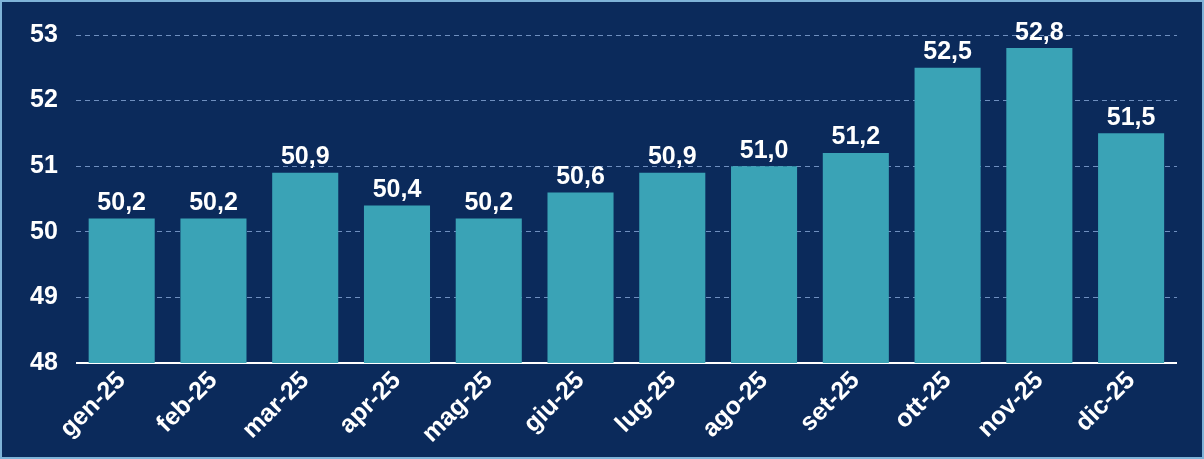 This screenshot has width=1204, height=459. Describe the element at coordinates (44, 32) in the screenshot. I see `y-tick-label: 53` at that location.